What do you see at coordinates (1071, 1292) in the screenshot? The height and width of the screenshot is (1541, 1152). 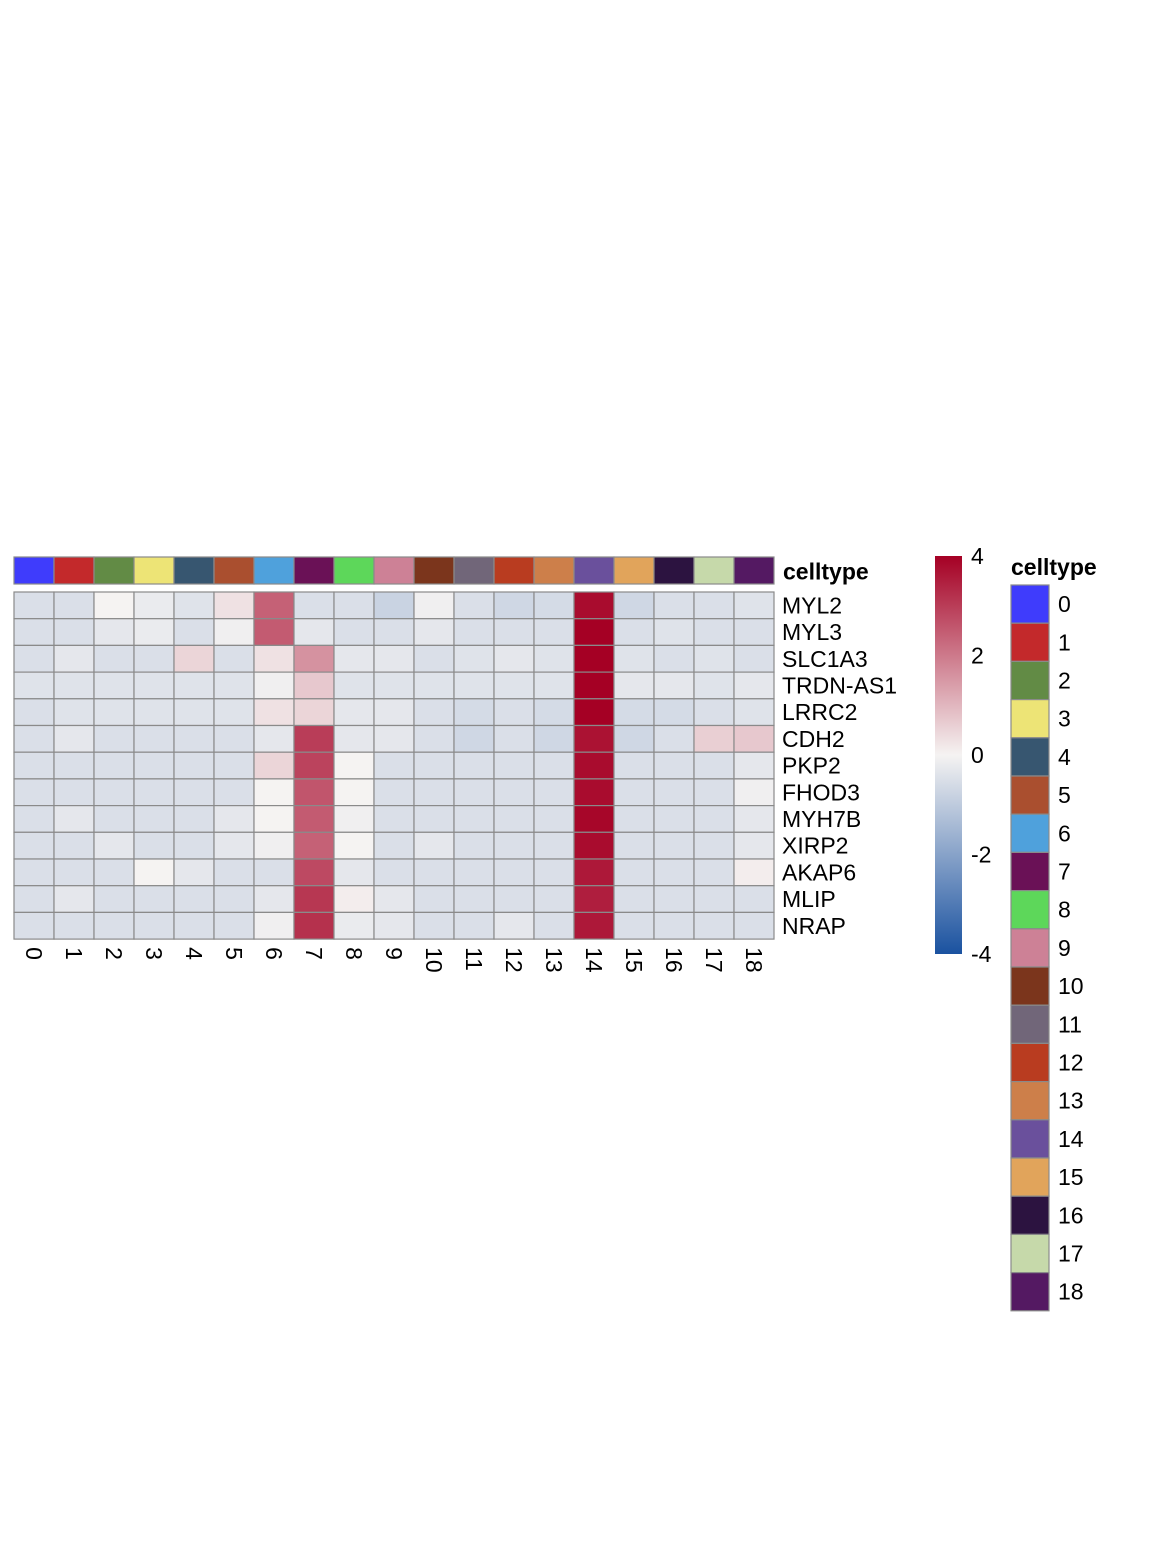 I see `legend-label-18: 18` at bounding box center [1071, 1292].